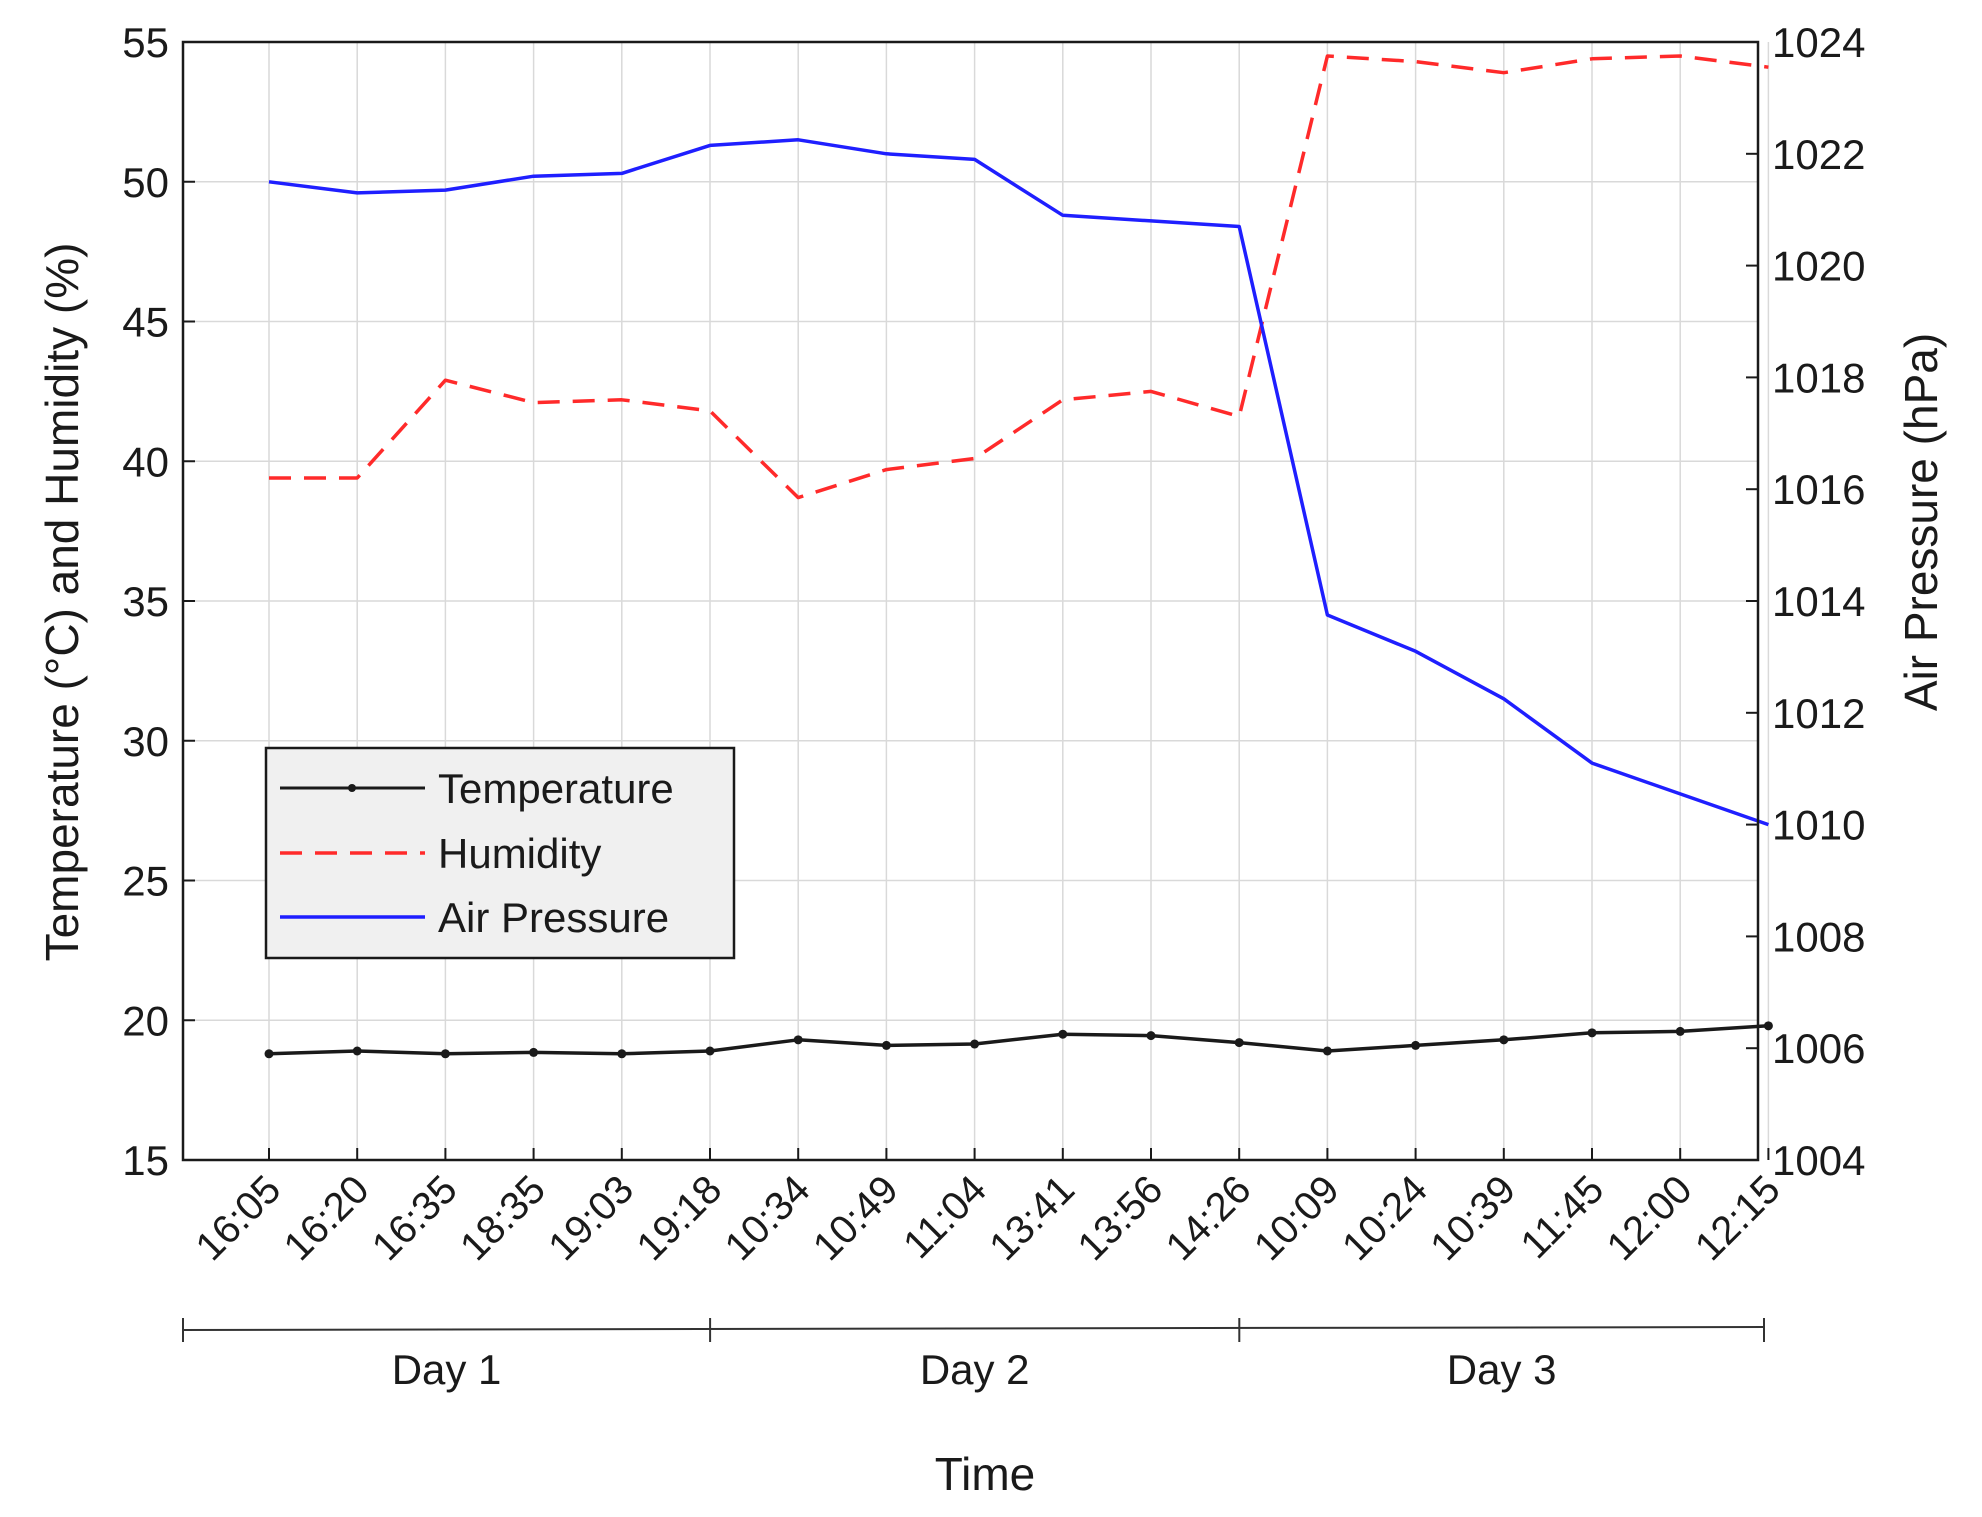  I want to click on legend-temperature-marker, so click(352, 788).